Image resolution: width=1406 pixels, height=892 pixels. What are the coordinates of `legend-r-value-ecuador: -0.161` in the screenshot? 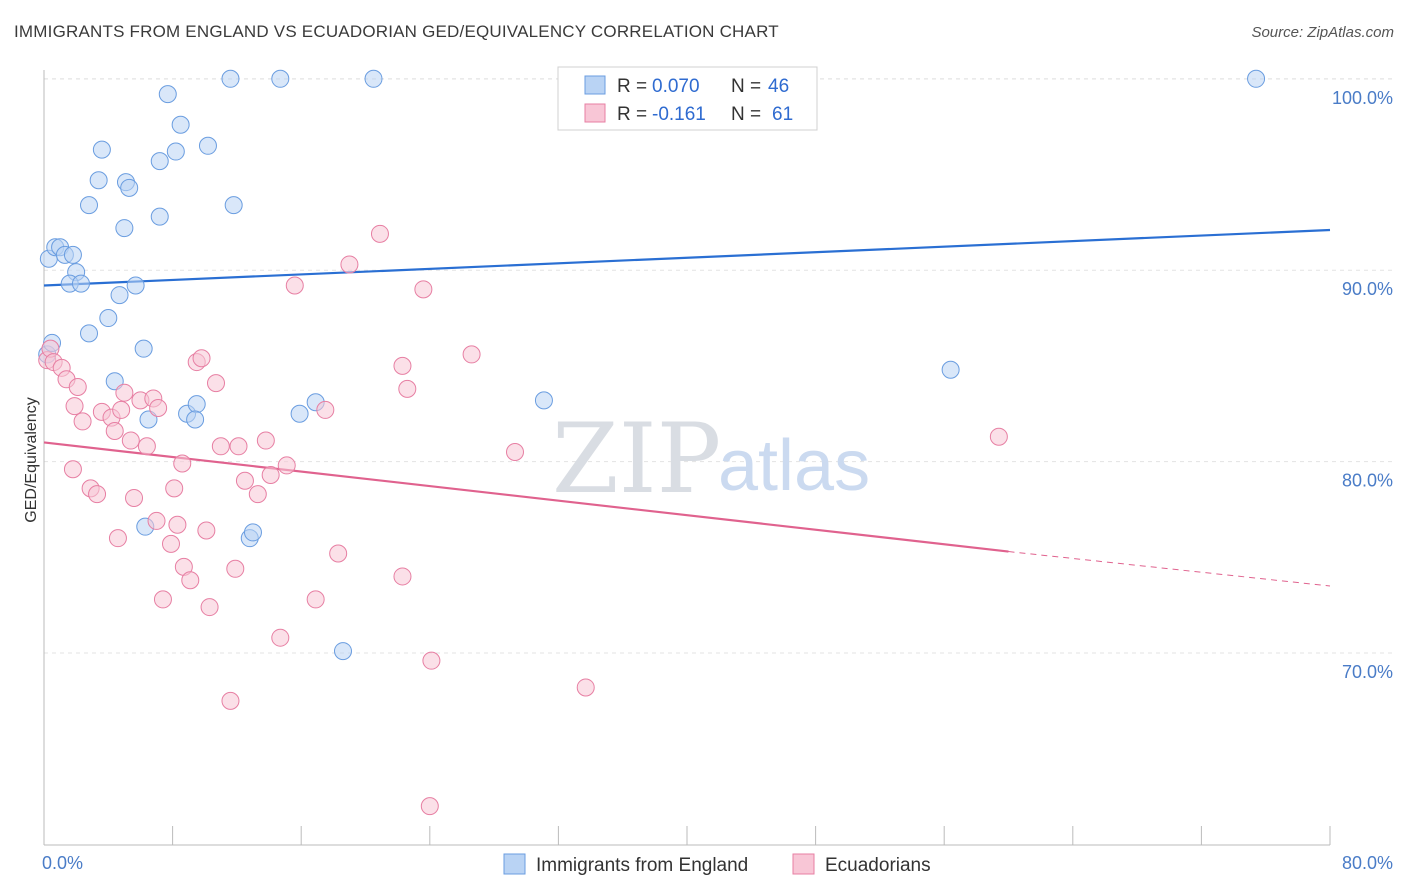 It's located at (679, 114).